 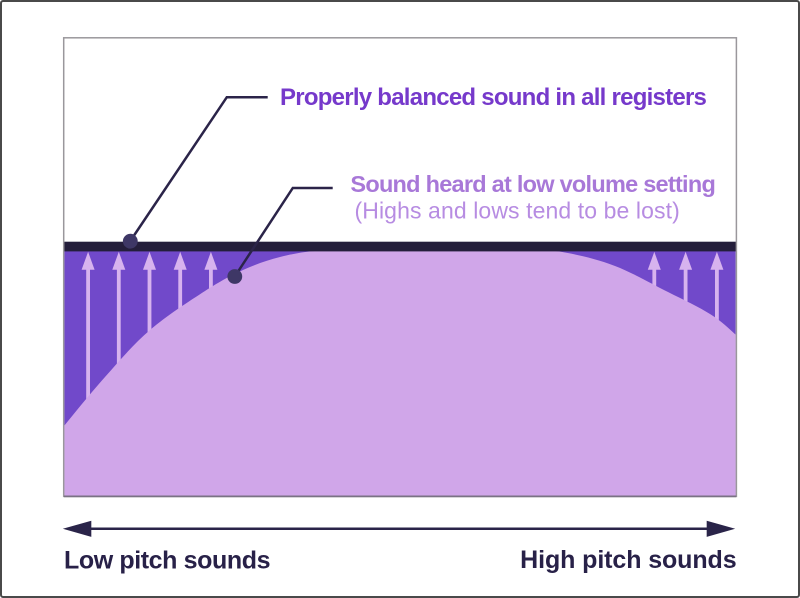 I want to click on svg-text: High pitch sounds, so click(x=628, y=560).